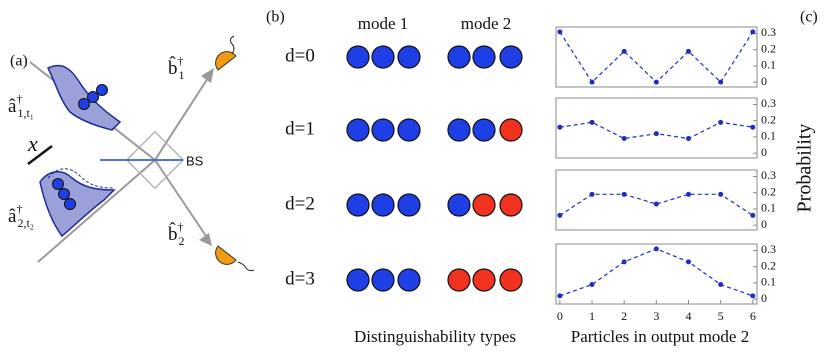 This screenshot has height=359, width=830. I want to click on operator-base: â, so click(12, 216).